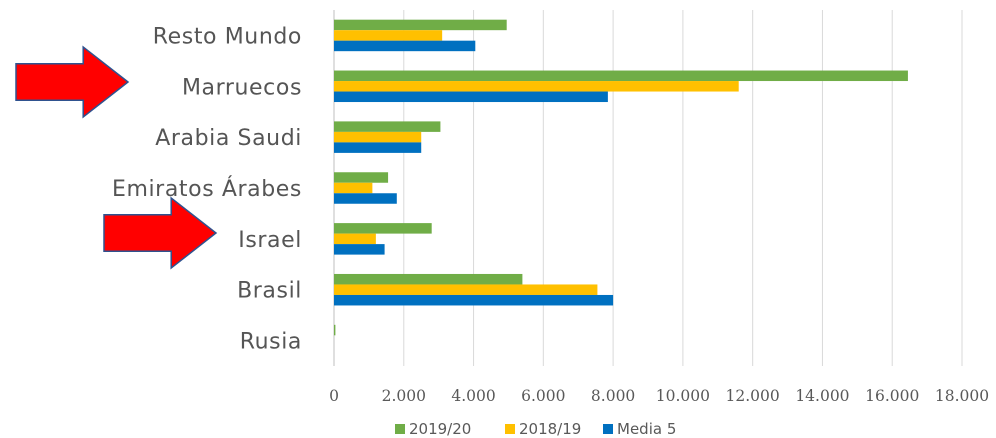  What do you see at coordinates (270, 240) in the screenshot?
I see `category-label-israel: Israel` at bounding box center [270, 240].